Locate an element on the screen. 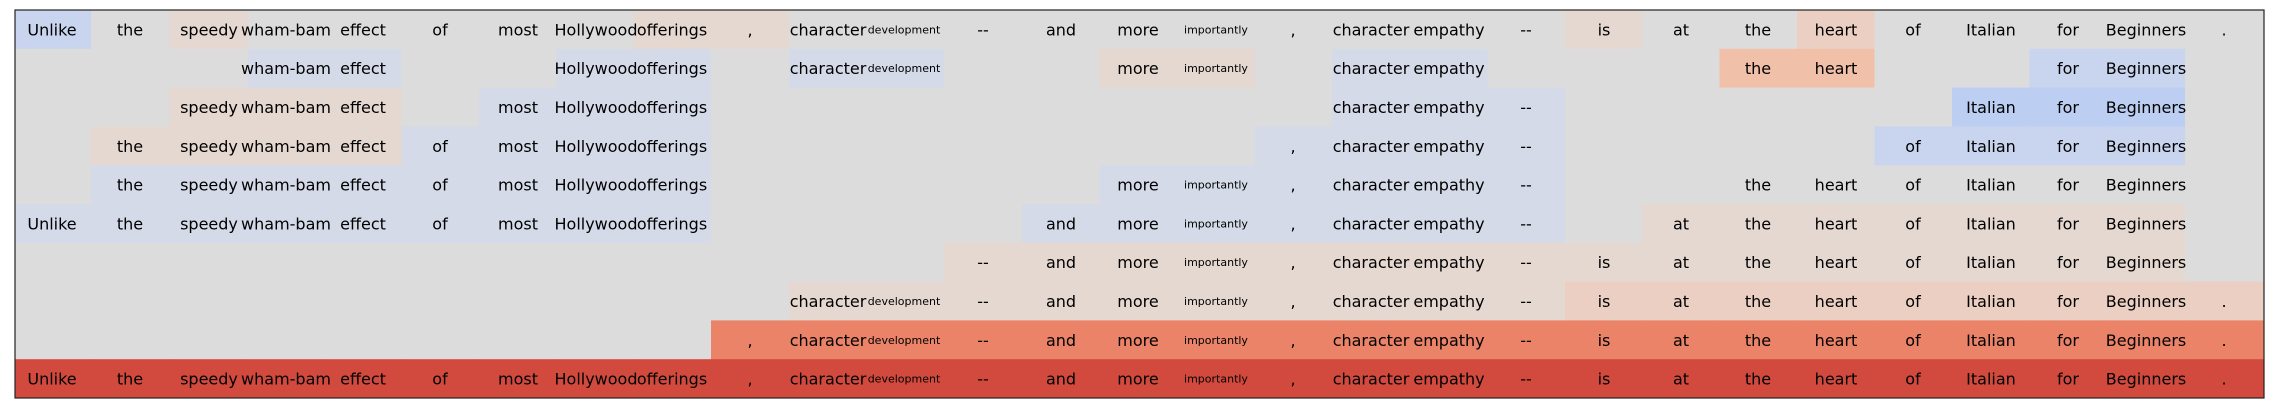 The width and height of the screenshot is (2272, 412). token-label: effect is located at coordinates (363, 29).